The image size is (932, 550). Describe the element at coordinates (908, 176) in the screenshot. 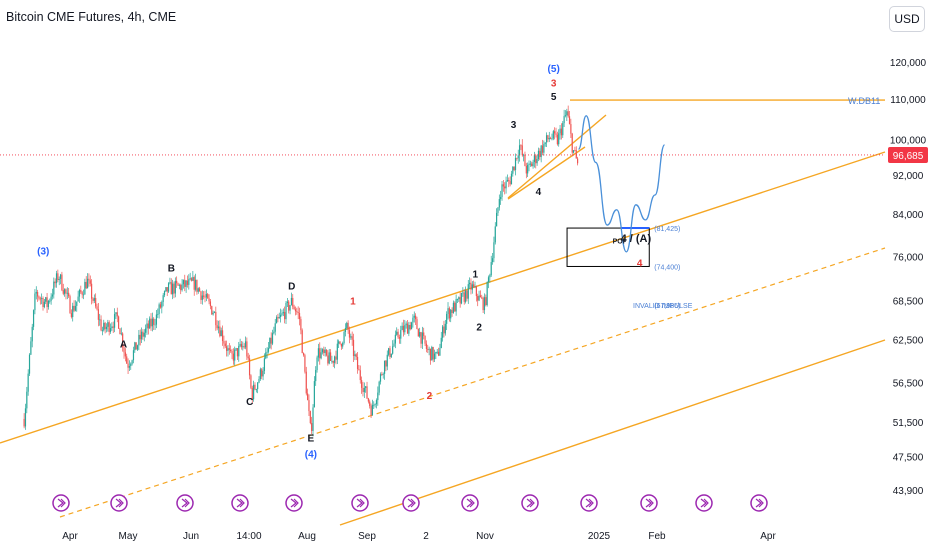

I see `y-tick-label: 92,000` at that location.